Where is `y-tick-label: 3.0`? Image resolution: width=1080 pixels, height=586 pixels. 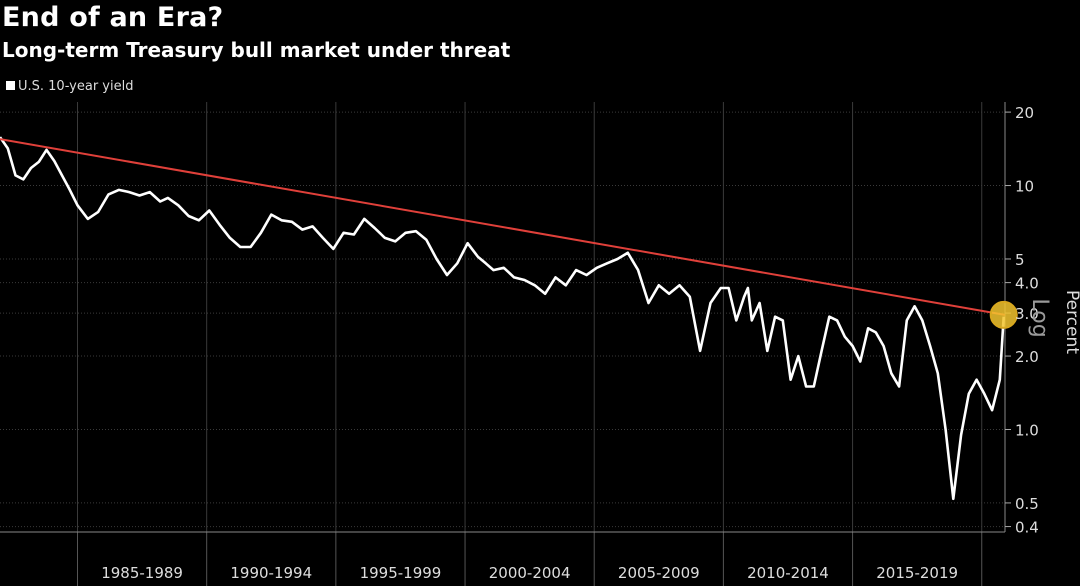
y-tick-label: 3.0 is located at coordinates (1027, 314).